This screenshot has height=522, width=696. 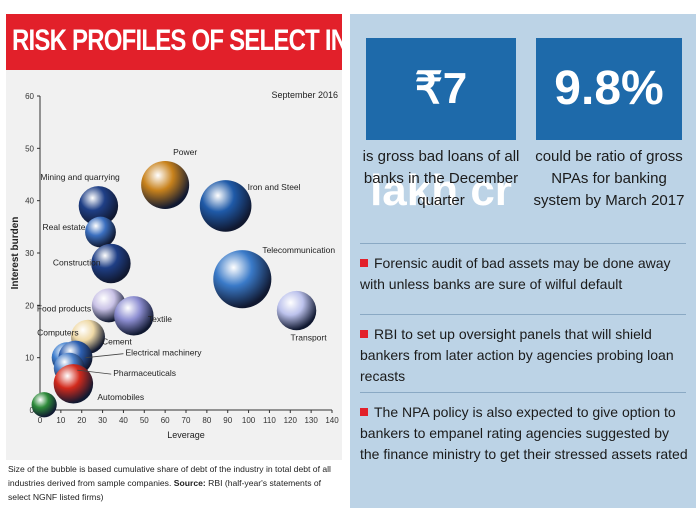 I want to click on bubble-label: Mining and quarrying, so click(x=80, y=177).